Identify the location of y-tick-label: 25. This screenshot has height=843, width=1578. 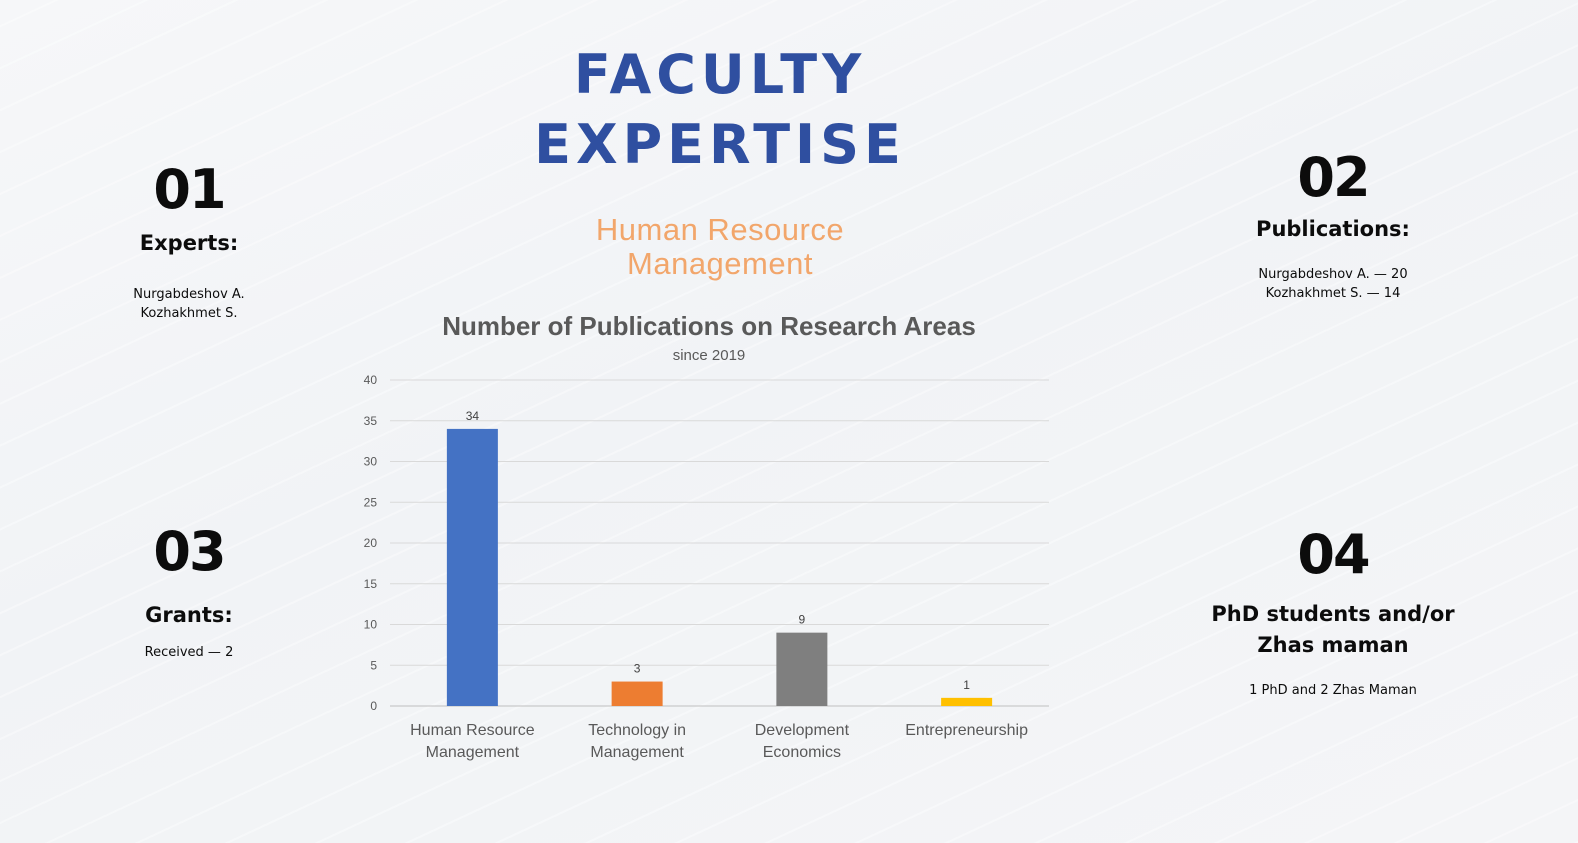
(371, 502).